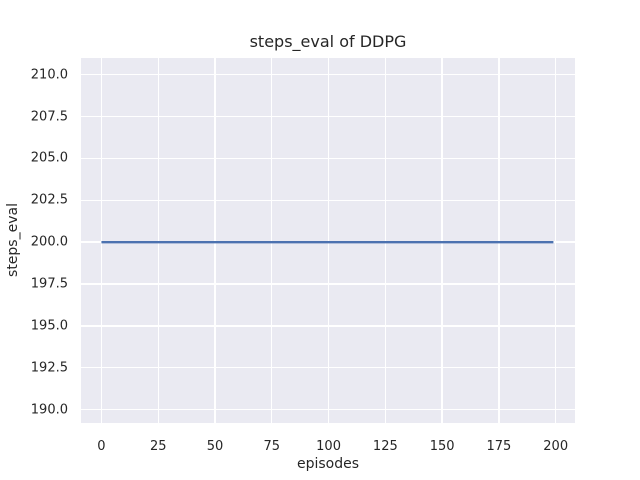 This screenshot has width=640, height=480. I want to click on y-tick-label: 202.5, so click(49, 200).